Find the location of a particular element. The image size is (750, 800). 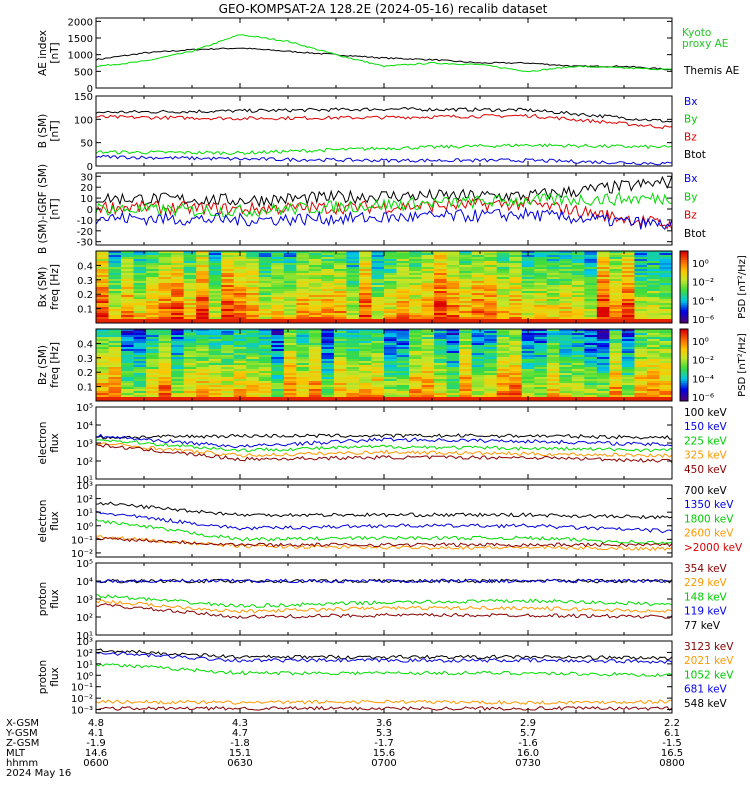

legend-label: 2600 keV is located at coordinates (709, 534).